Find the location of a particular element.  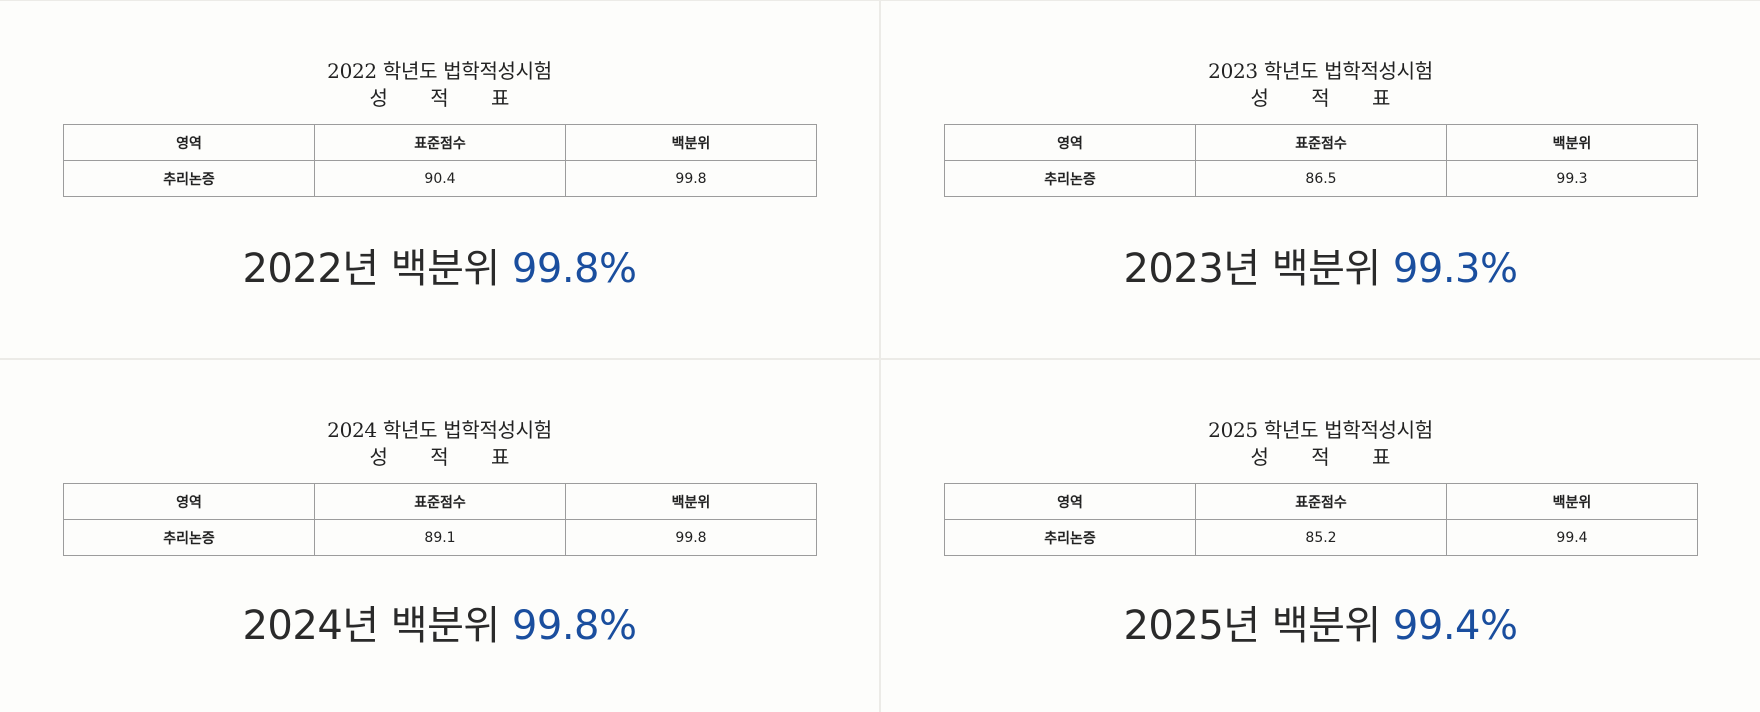

summary-line: 2025년 백분위 99.4% is located at coordinates (1320, 626).